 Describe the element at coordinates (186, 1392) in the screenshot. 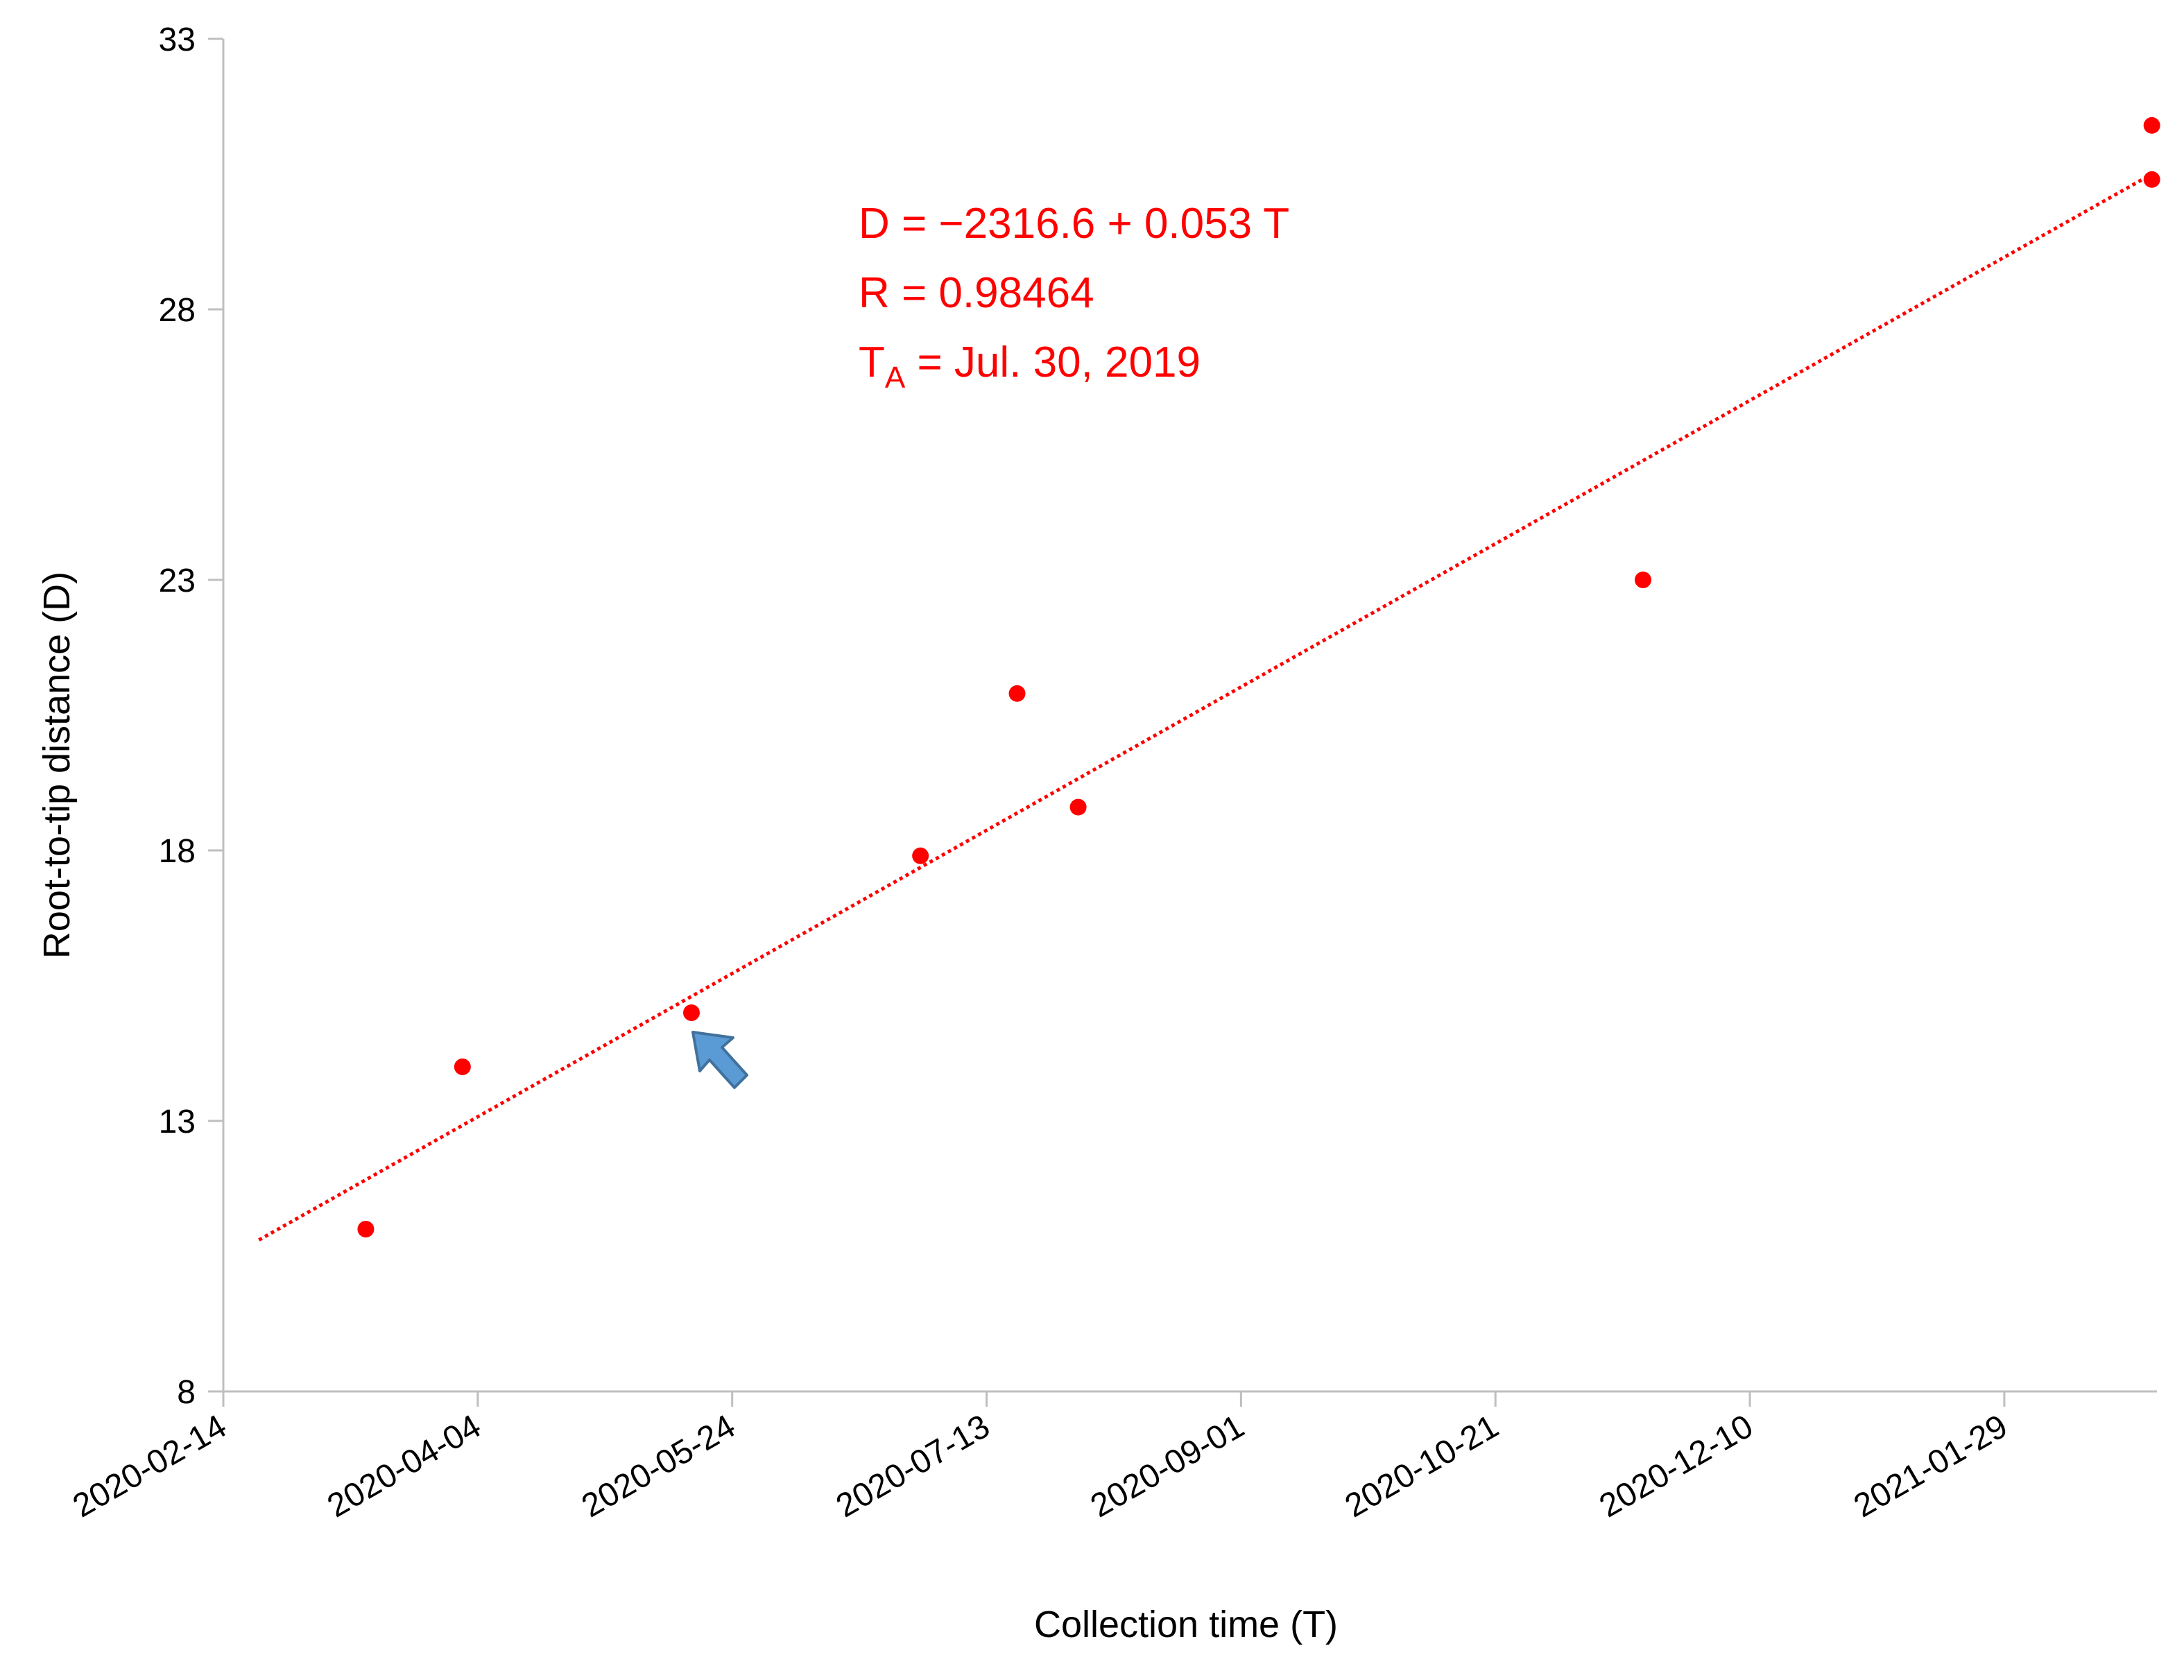

I see `y-tick-label: 8` at that location.